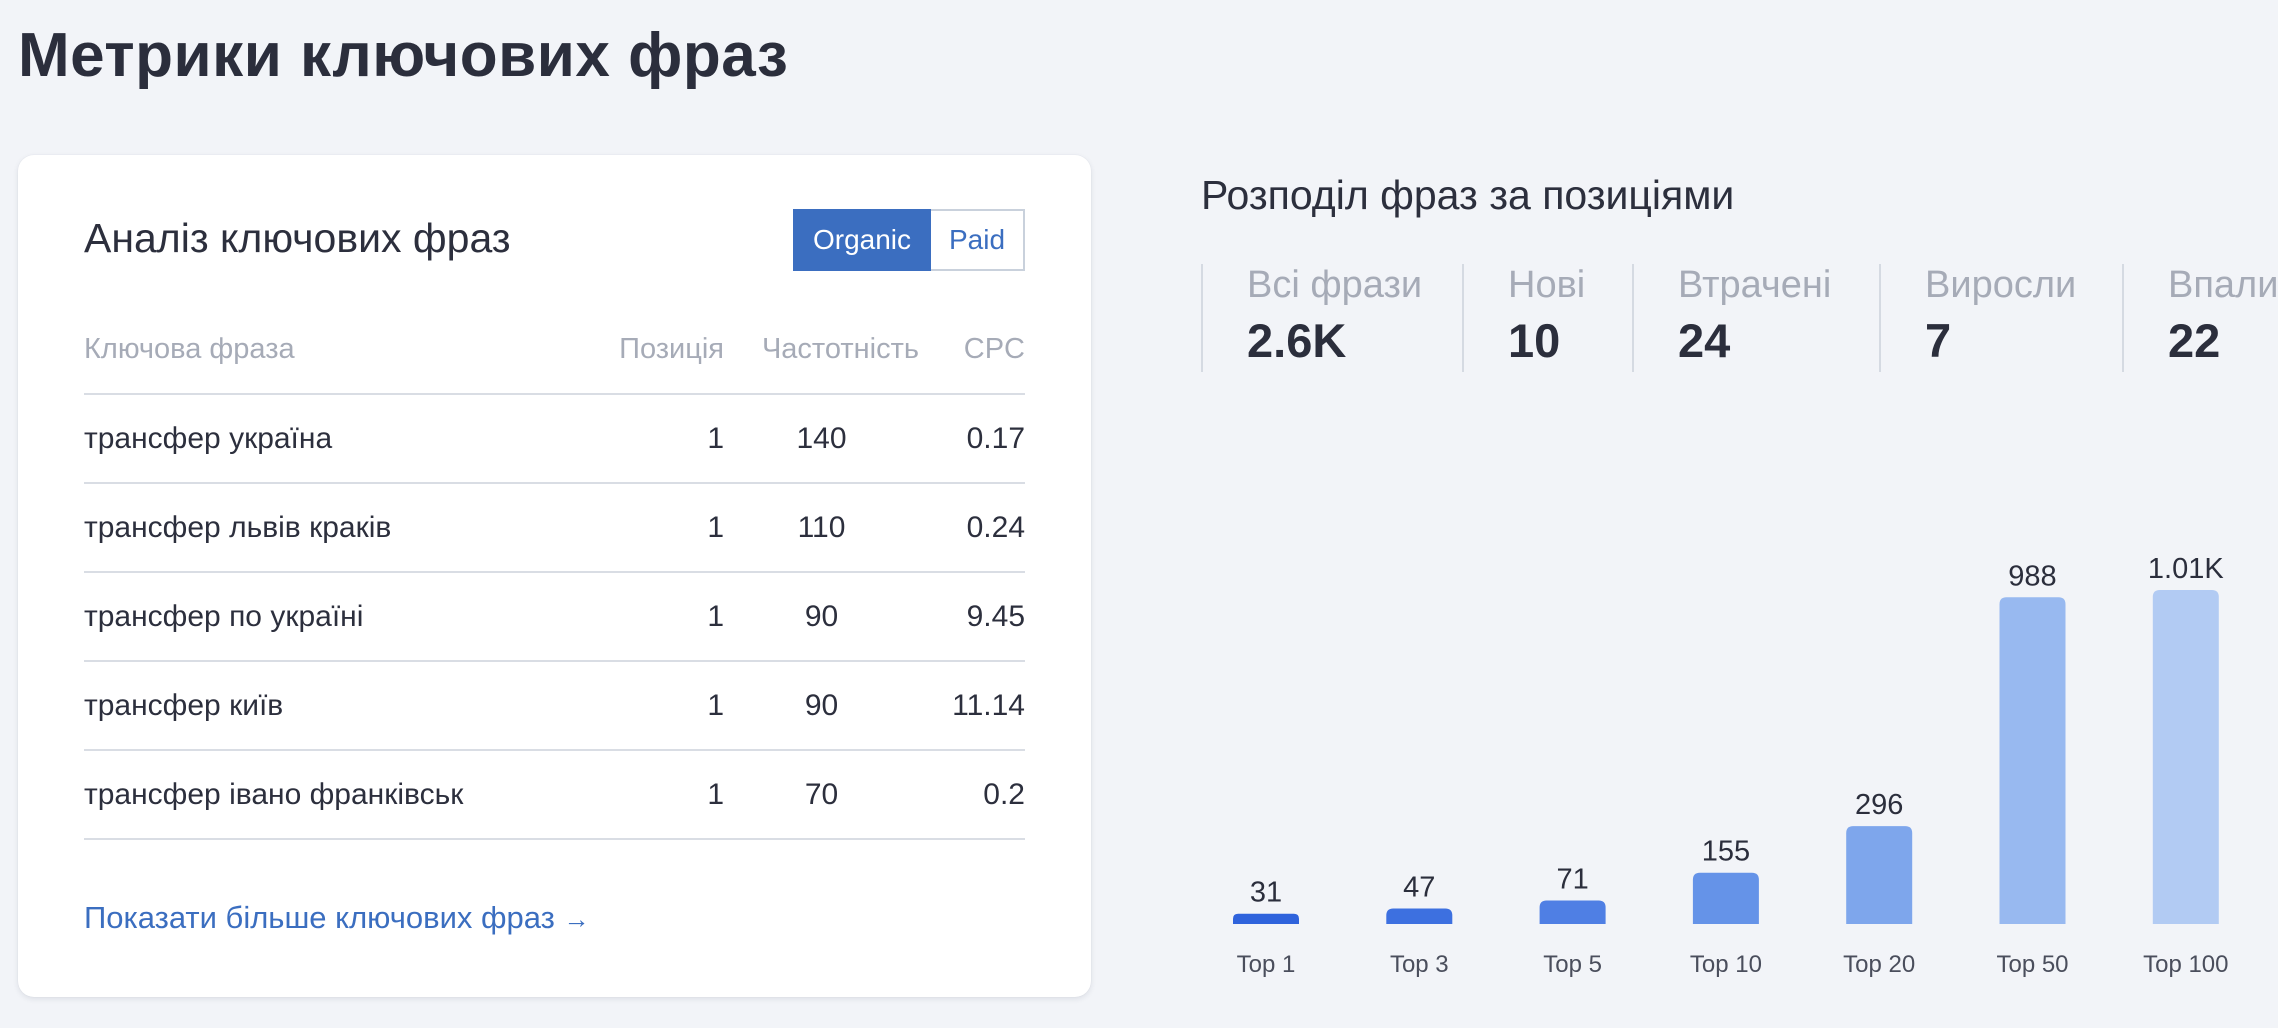  Describe the element at coordinates (1266, 964) in the screenshot. I see `x-tick-label: Top 1` at that location.